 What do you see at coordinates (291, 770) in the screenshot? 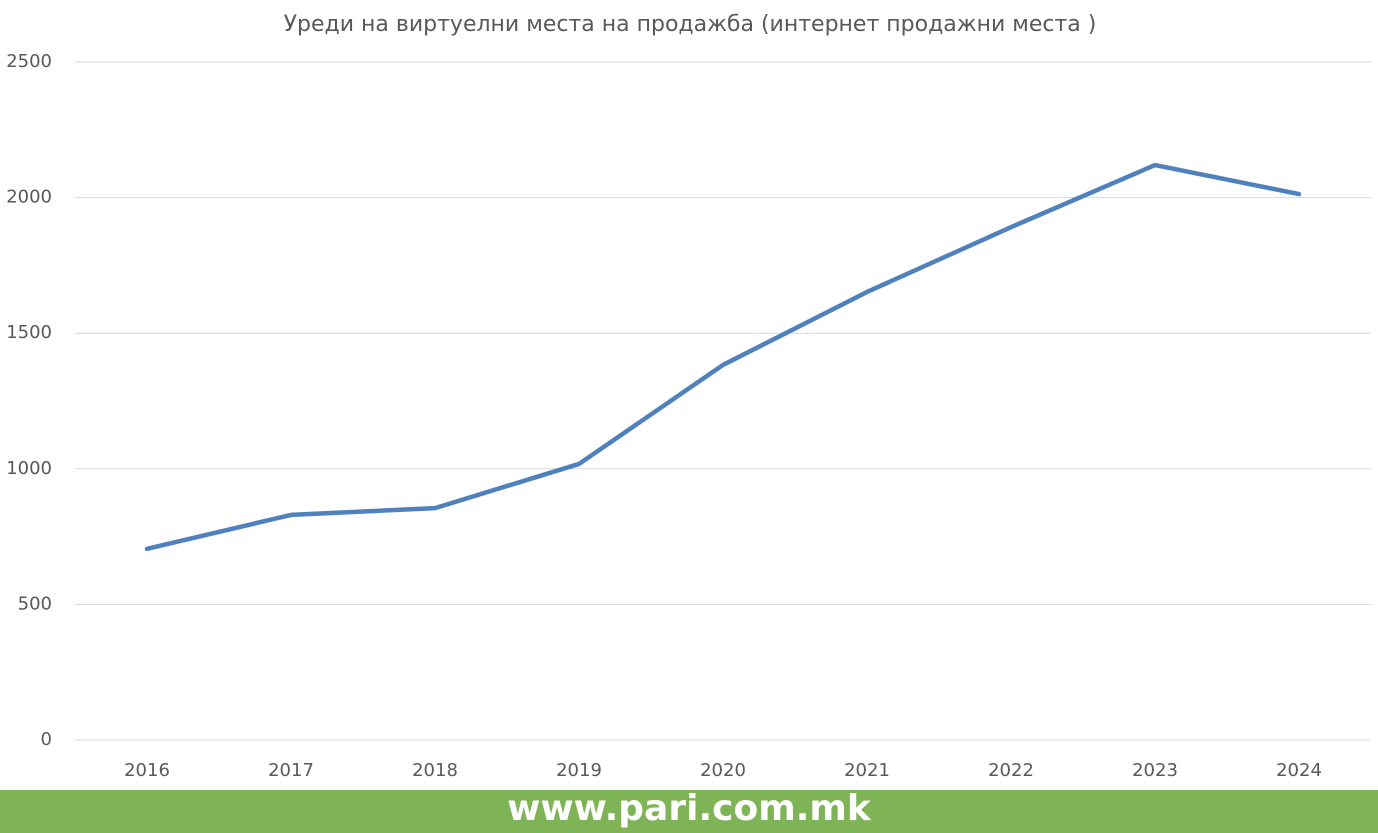
I see `x-tick-label: 2017` at bounding box center [291, 770].